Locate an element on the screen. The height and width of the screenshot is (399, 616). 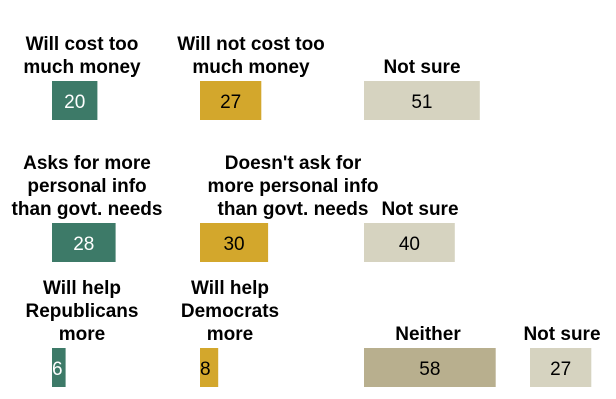
data-label: 40 is located at coordinates (409, 244).